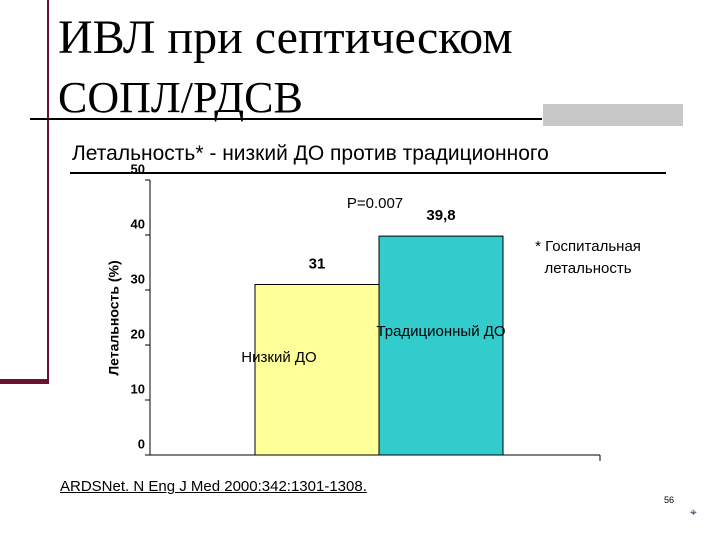  What do you see at coordinates (138, 333) in the screenshot?
I see `y-tick-label: 20` at bounding box center [138, 333].